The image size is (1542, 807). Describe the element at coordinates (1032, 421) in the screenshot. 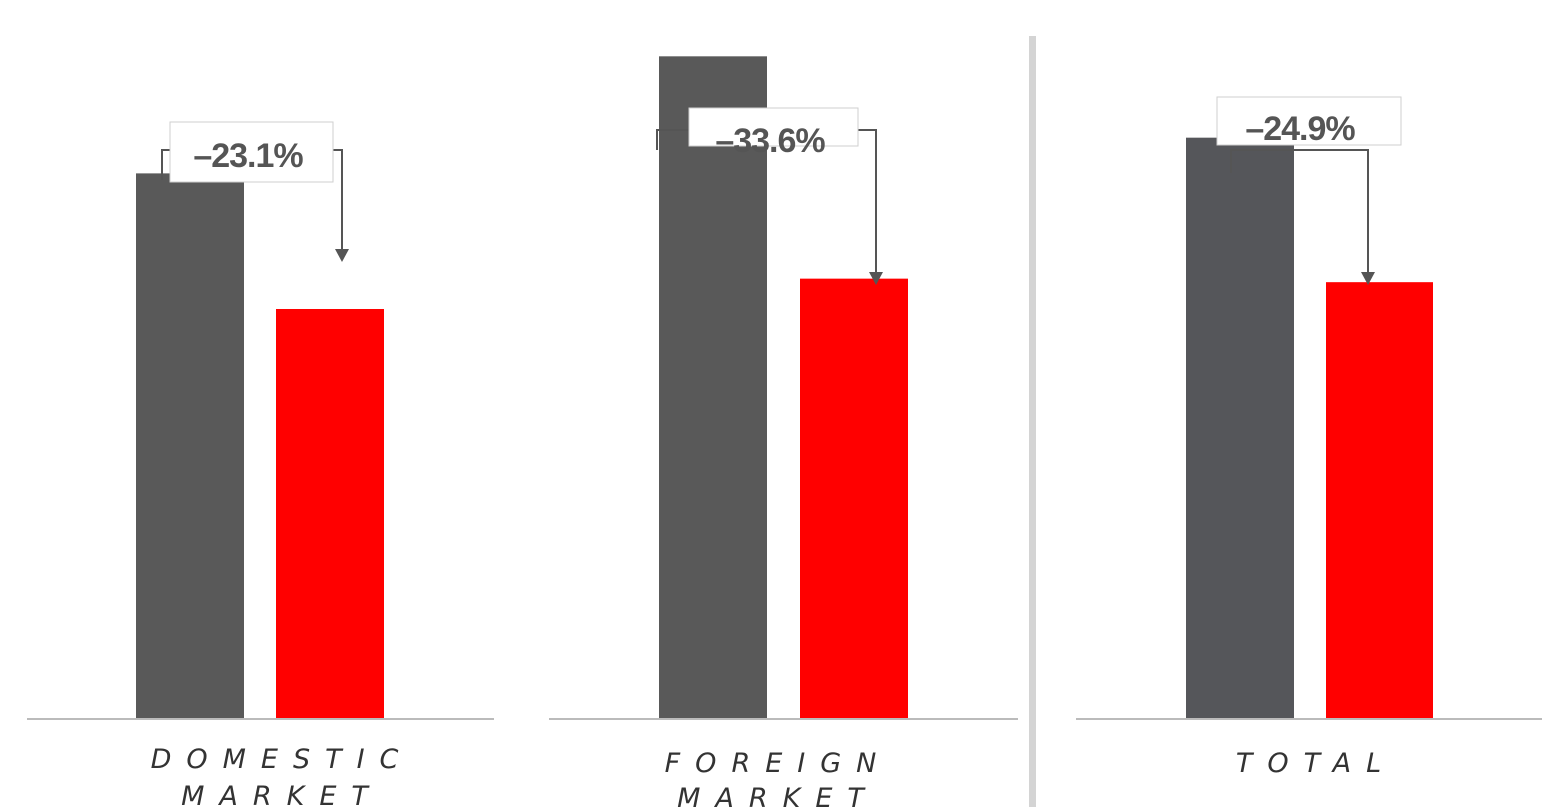

I see `panel-divider` at that location.